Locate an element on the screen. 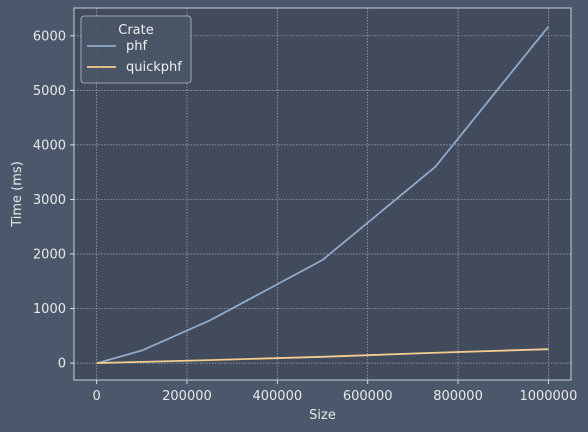 The width and height of the screenshot is (588, 432). legend-label-quickphf: quickphf is located at coordinates (154, 67).